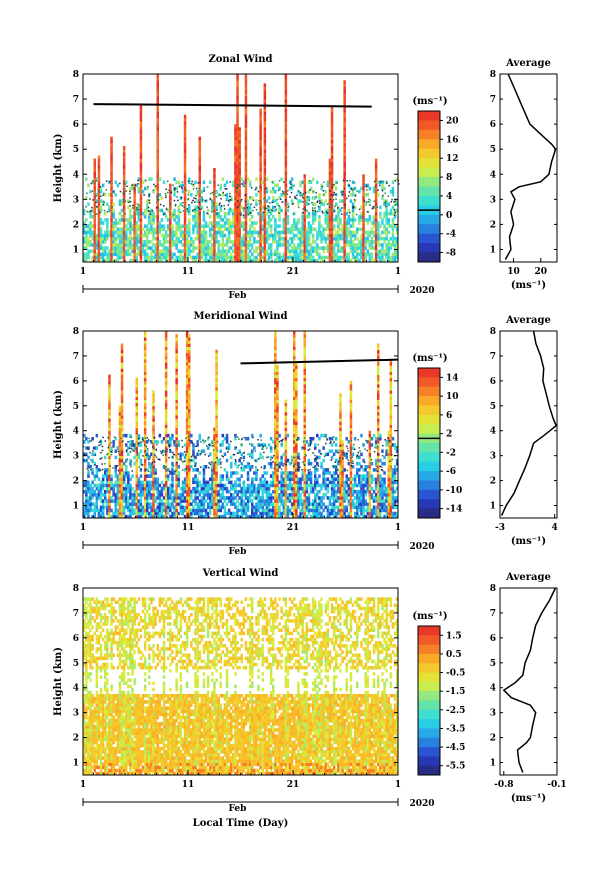 This screenshot has width=616, height=876. Describe the element at coordinates (76, 100) in the screenshot. I see `y-tick-label: 7` at that location.